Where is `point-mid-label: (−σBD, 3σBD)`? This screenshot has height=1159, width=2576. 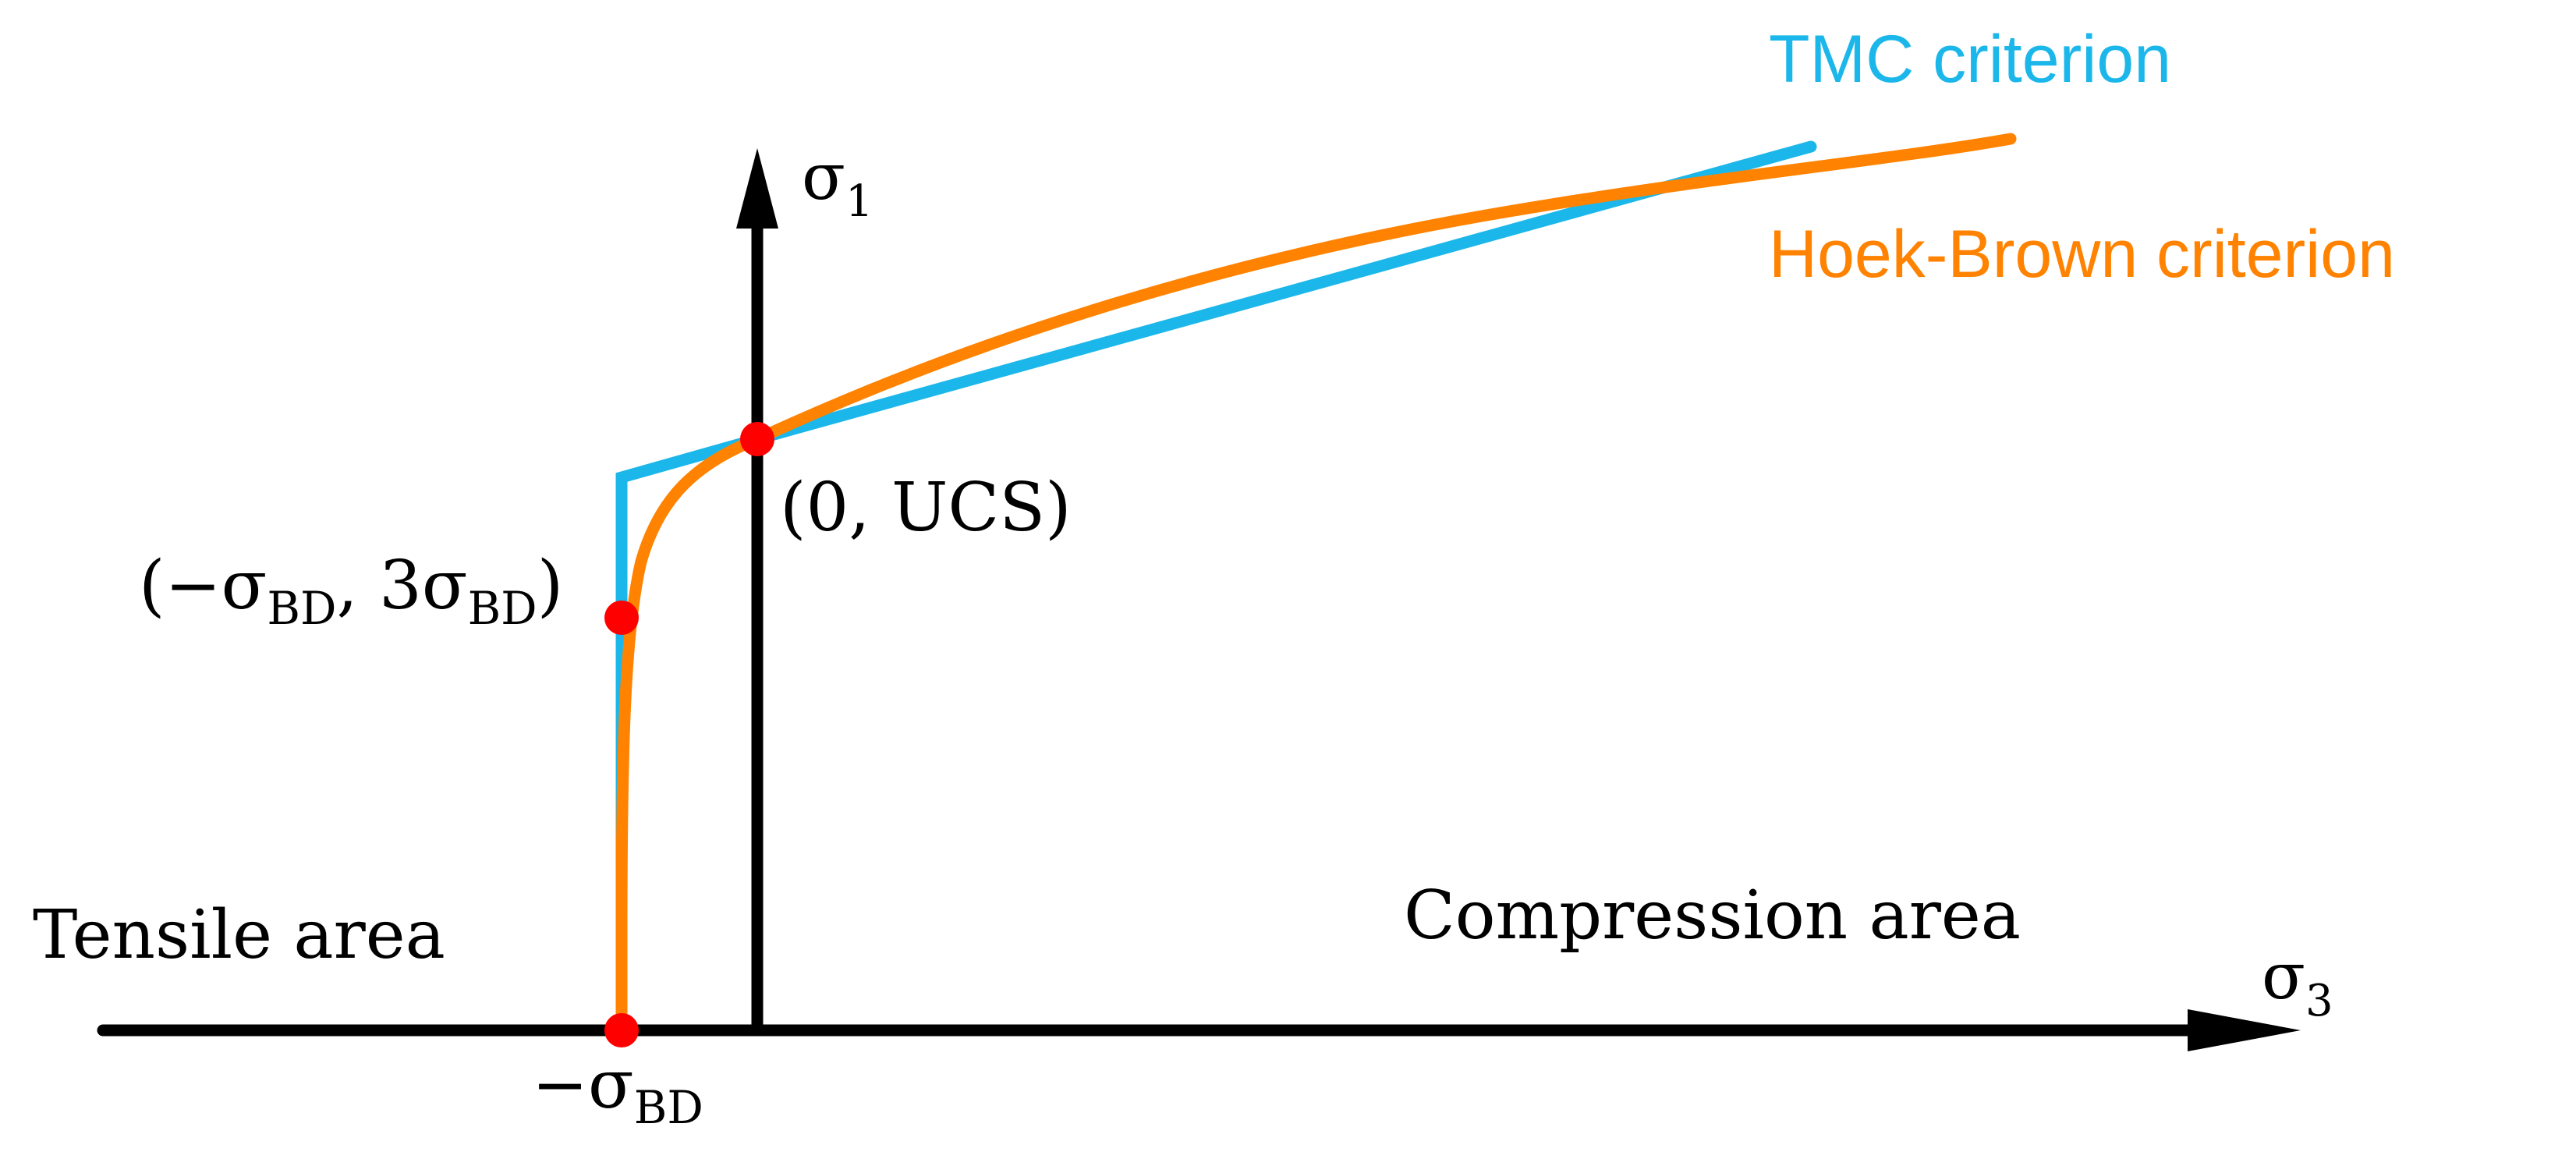
point-mid-label: (−σBD, 3σBD) is located at coordinates (351, 591).